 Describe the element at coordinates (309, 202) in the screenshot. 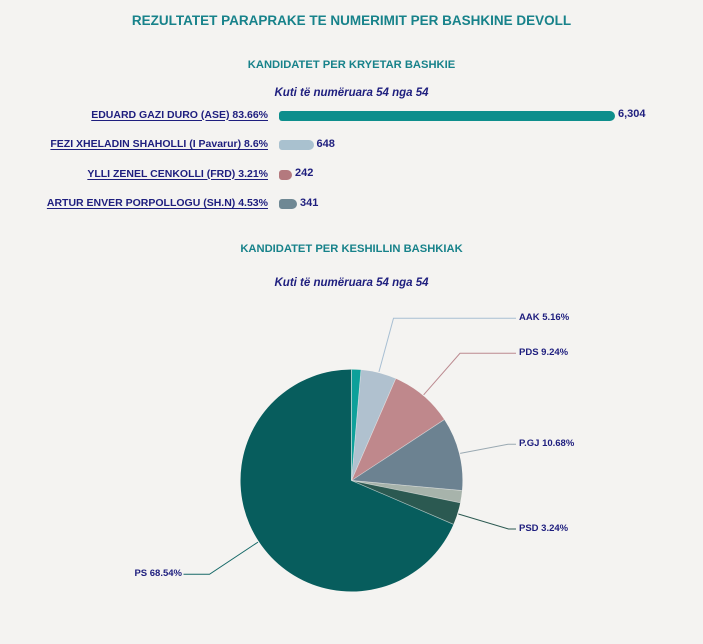

I see `candidate-votes: 341` at that location.